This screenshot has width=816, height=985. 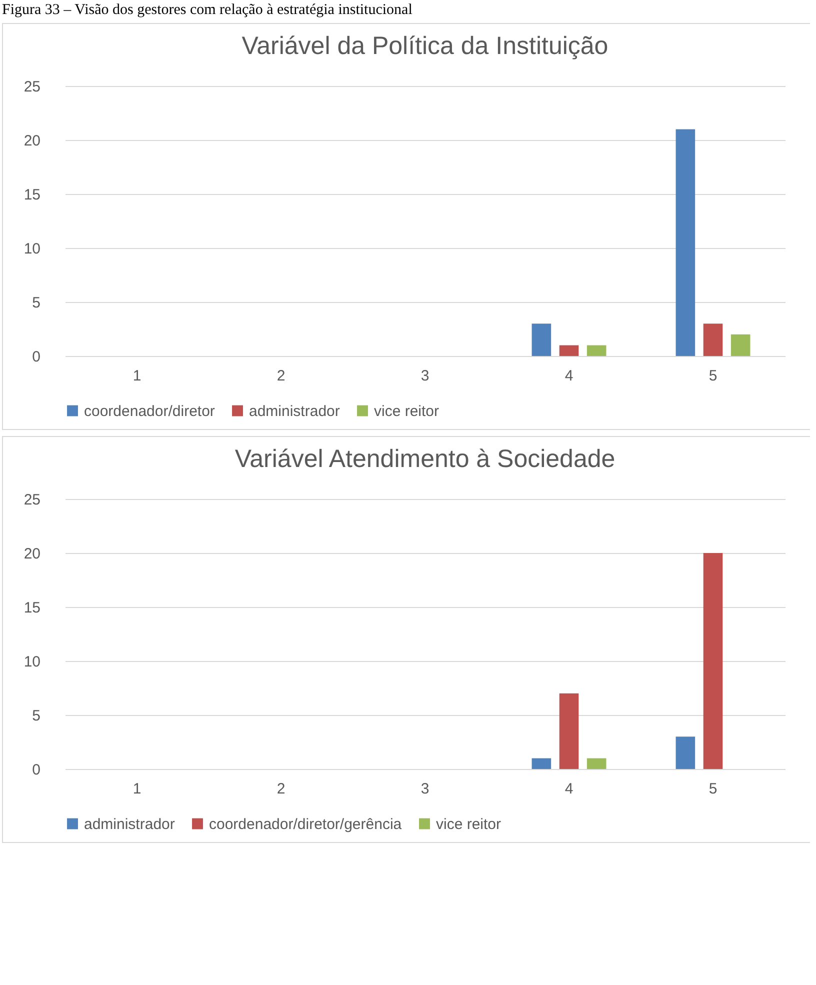 What do you see at coordinates (149, 411) in the screenshot?
I see `legend-label: coordenador/diretor` at bounding box center [149, 411].